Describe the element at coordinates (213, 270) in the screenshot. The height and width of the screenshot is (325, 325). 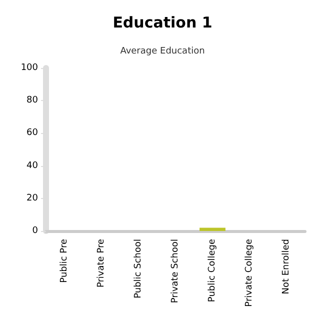
I see `x-tick-label: Public College` at that location.